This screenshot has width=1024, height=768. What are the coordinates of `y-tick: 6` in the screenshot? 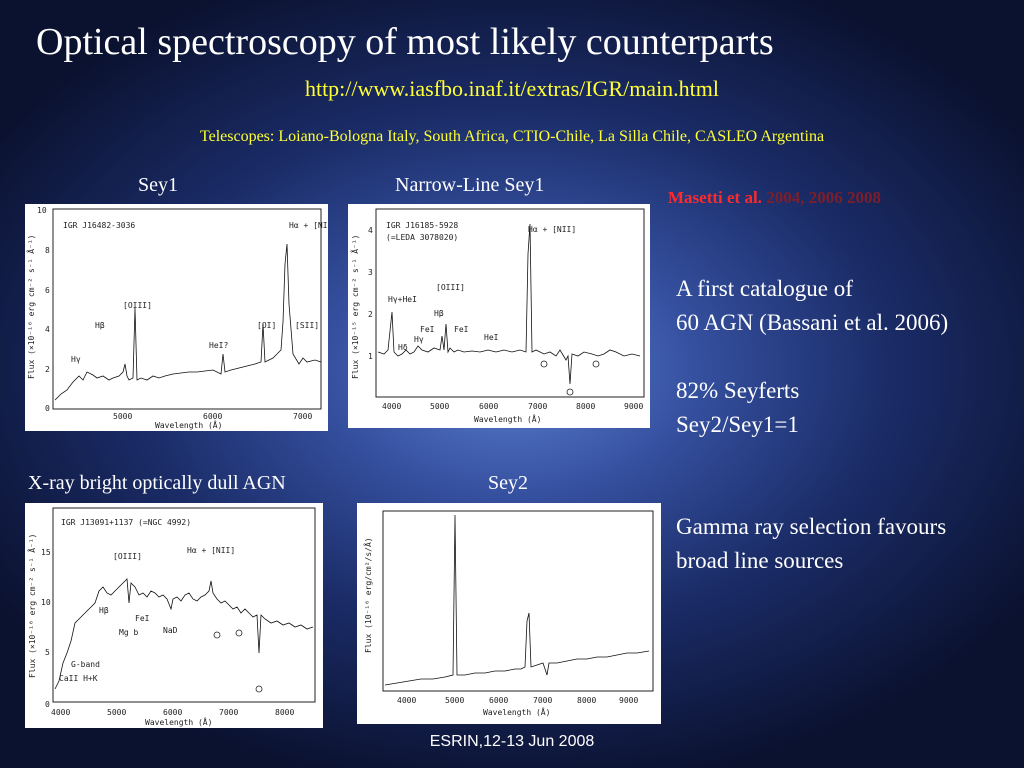 It's located at (47, 290).